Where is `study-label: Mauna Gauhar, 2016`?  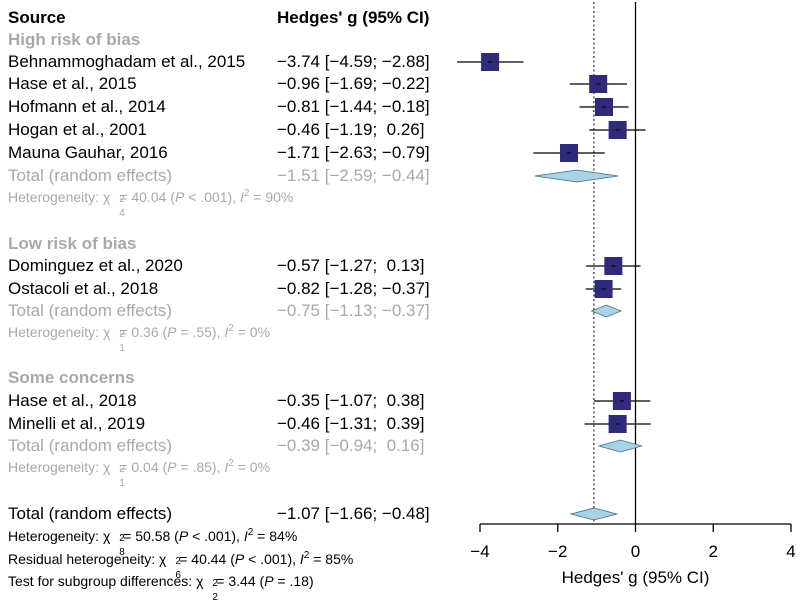 study-label: Mauna Gauhar, 2016 is located at coordinates (88, 152).